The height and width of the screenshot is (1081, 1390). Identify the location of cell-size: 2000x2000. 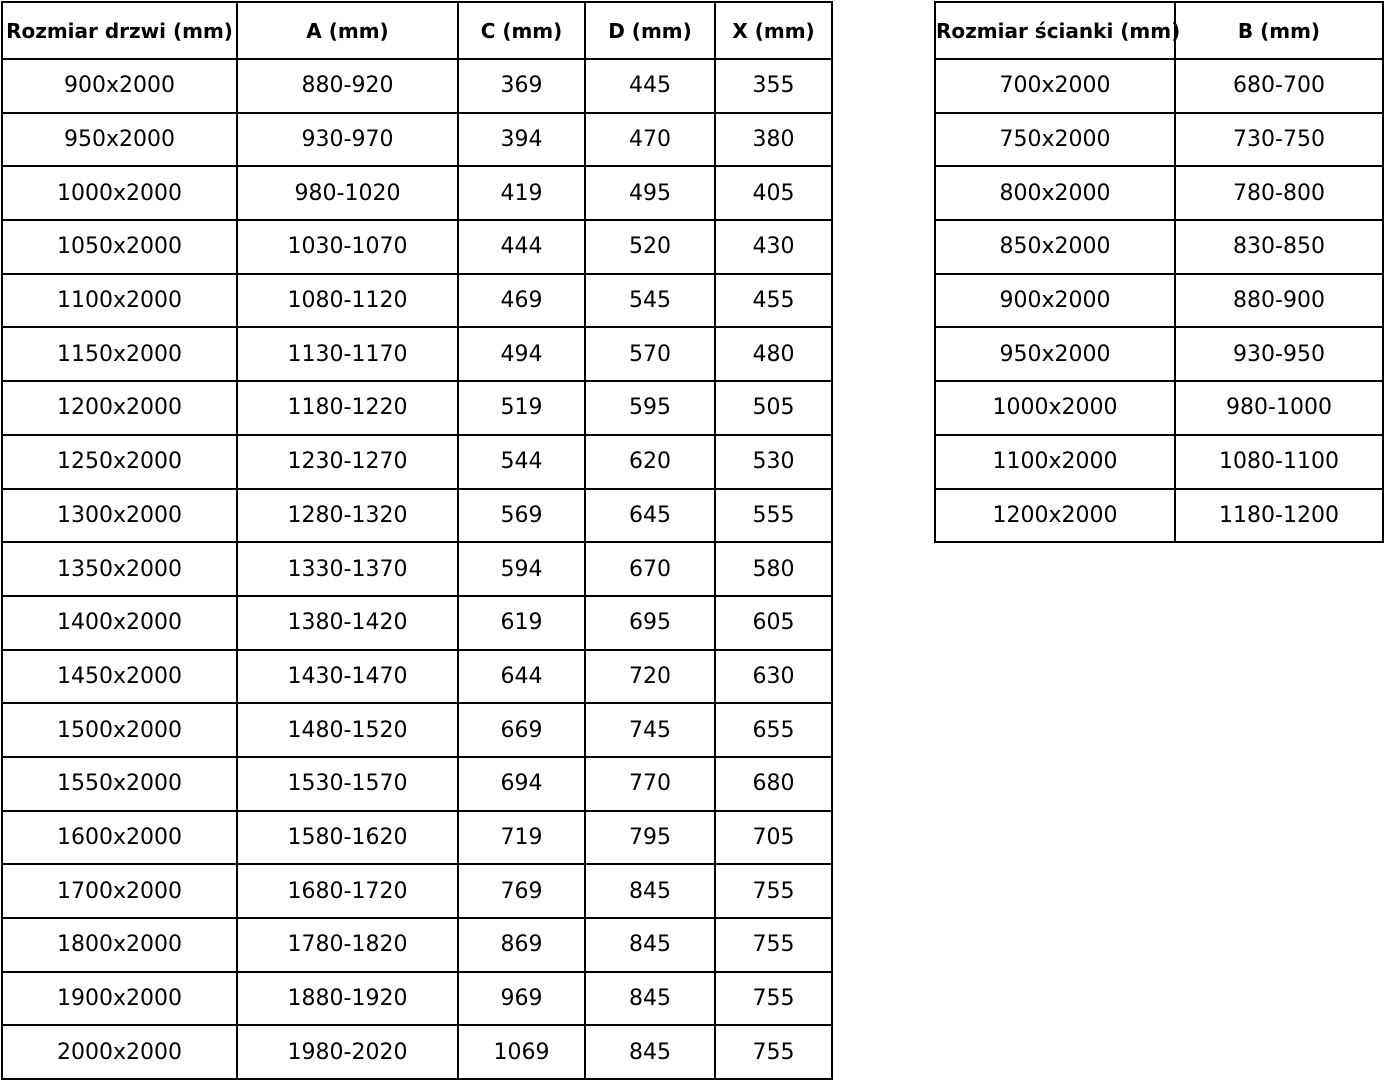
(119, 1052).